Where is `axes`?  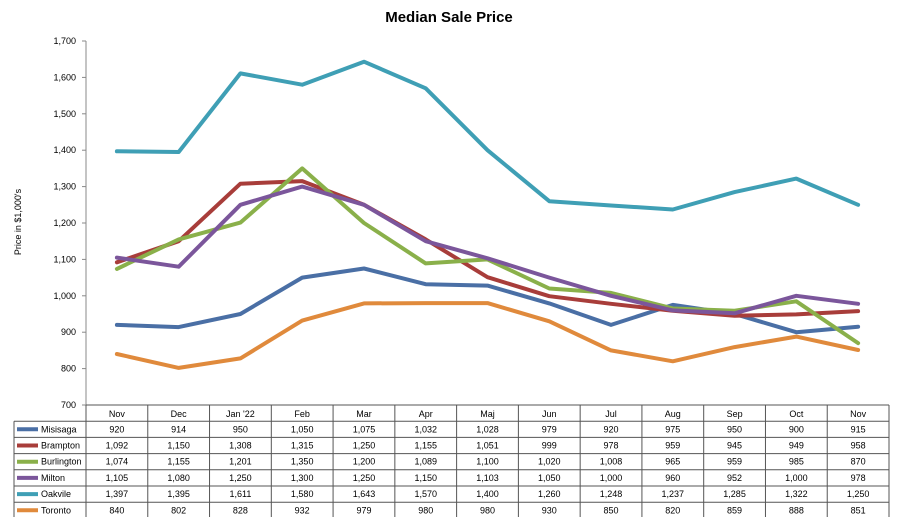 axes is located at coordinates (84, 223).